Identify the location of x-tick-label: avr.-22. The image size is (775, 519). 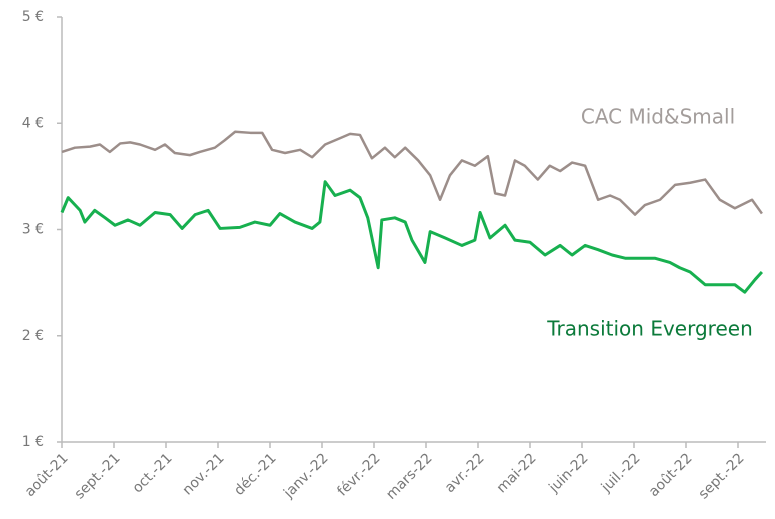
(465, 473).